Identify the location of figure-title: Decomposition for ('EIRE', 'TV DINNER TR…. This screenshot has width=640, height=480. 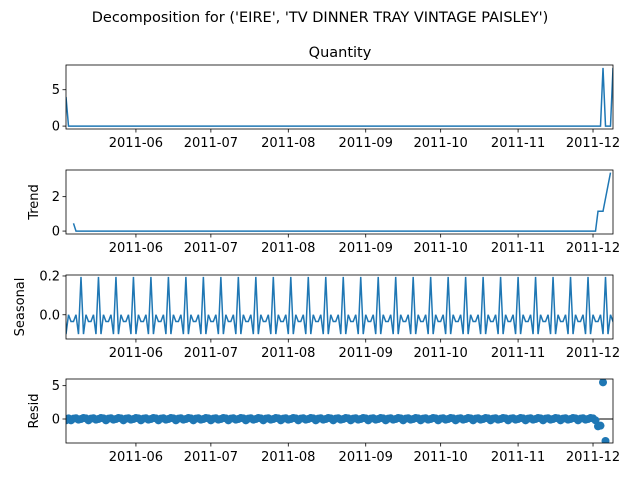
(320, 18).